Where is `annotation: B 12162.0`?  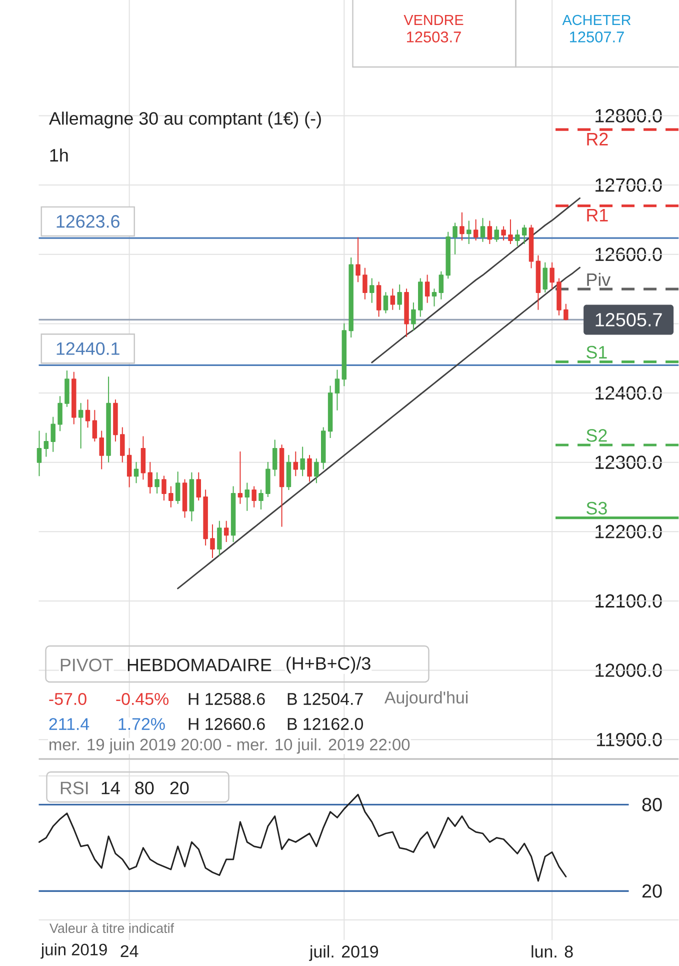 annotation: B 12162.0 is located at coordinates (326, 724).